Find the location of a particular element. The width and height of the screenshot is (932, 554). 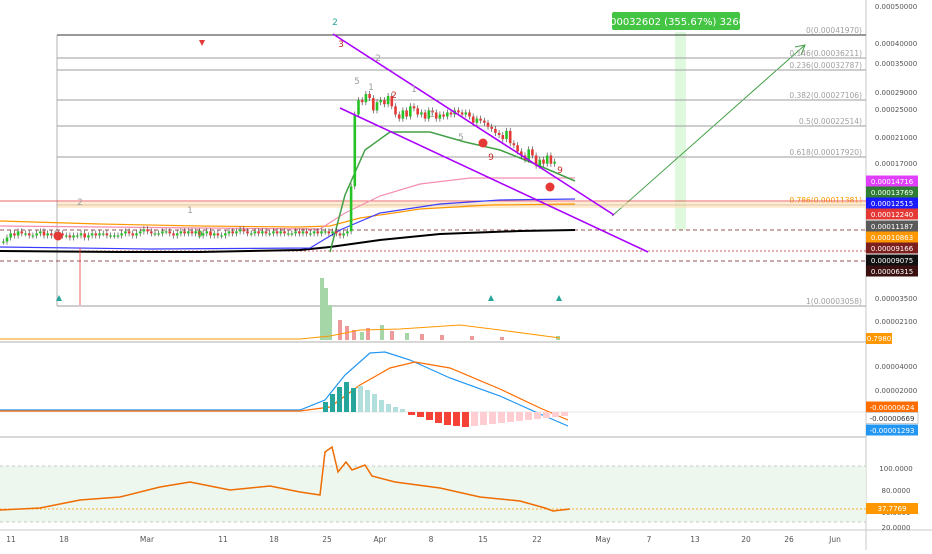

price-tick: 0.00003500 is located at coordinates (896, 299).